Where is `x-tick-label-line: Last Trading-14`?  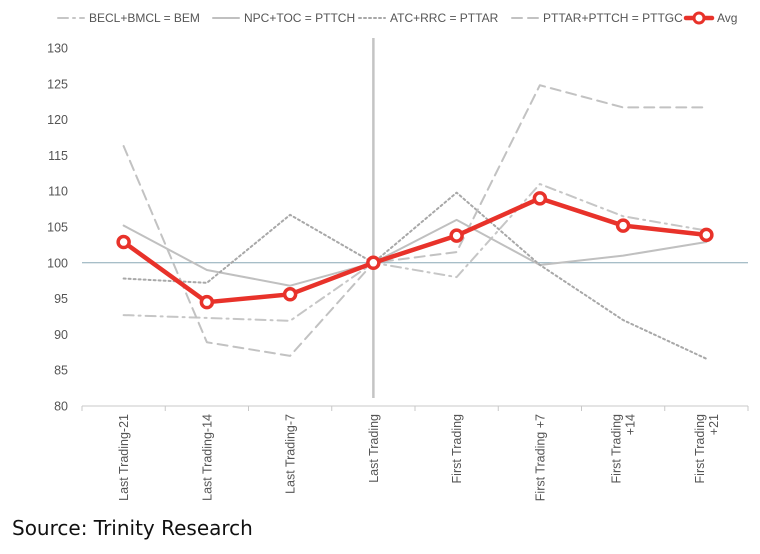 x-tick-label-line: Last Trading-14 is located at coordinates (207, 457).